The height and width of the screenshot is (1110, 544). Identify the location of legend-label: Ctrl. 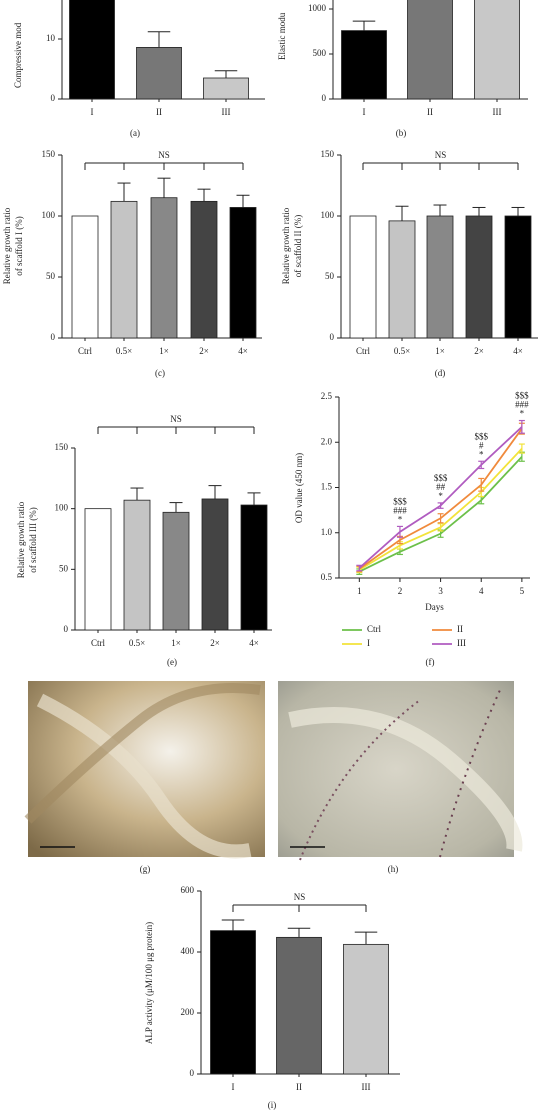
(374, 629).